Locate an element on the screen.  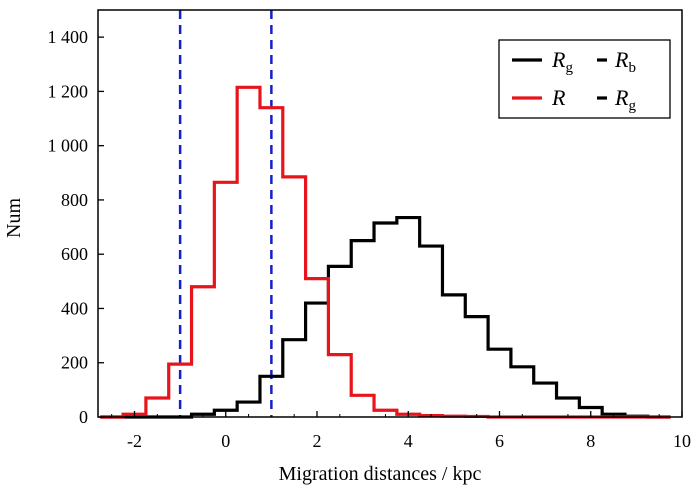
y-tick-label: 1 400 is located at coordinates (68, 37).